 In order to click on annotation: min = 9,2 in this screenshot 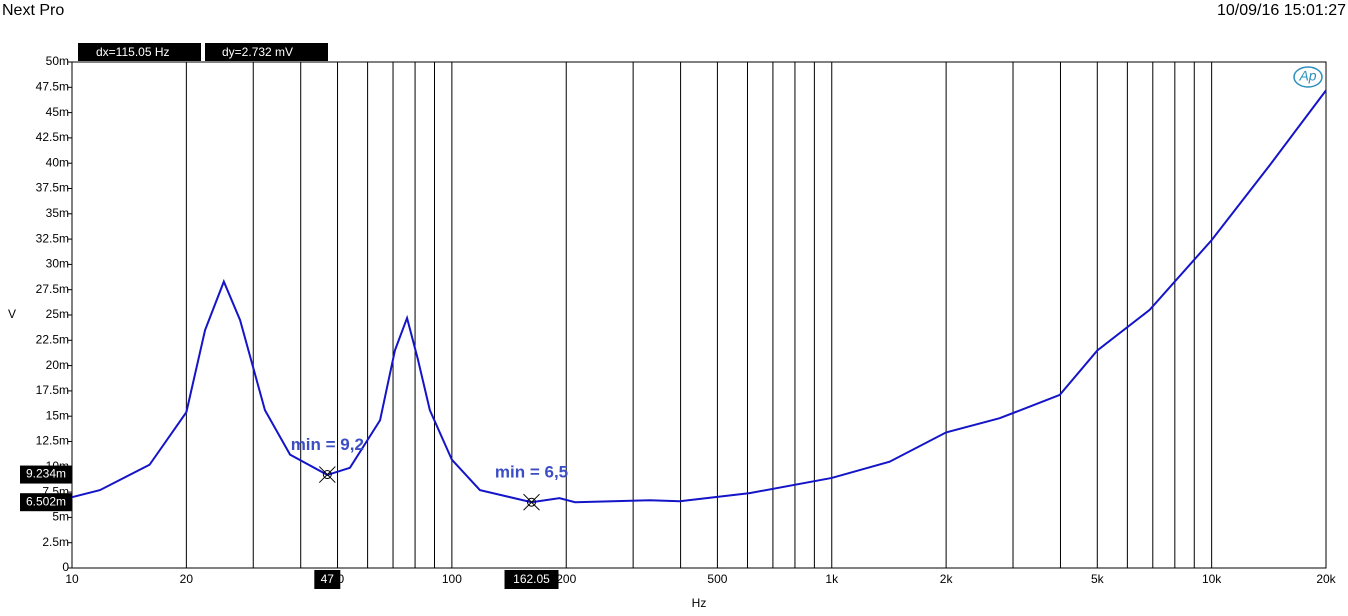, I will do `click(327, 444)`.